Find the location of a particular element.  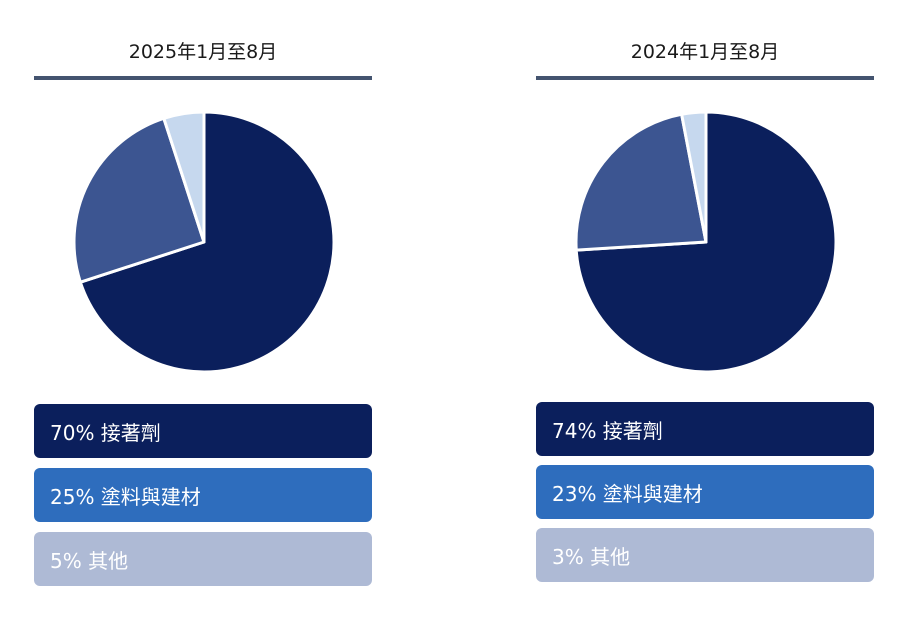

legend-label: 25% 塗料與建材 is located at coordinates (125, 496).